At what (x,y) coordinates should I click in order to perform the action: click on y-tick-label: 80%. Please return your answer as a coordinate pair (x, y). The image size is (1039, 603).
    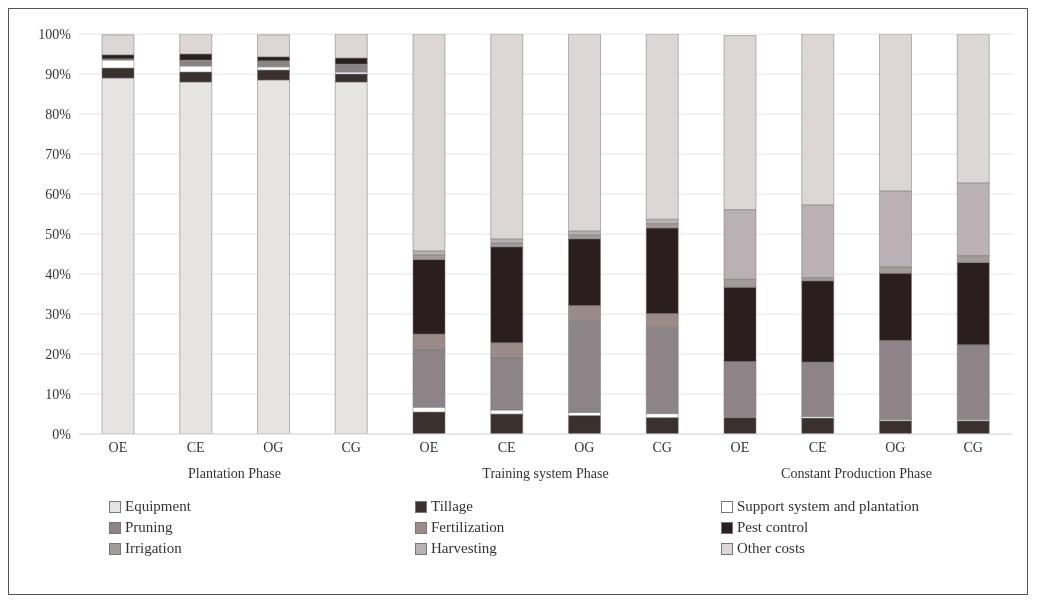
    Looking at the image, I should click on (58, 114).